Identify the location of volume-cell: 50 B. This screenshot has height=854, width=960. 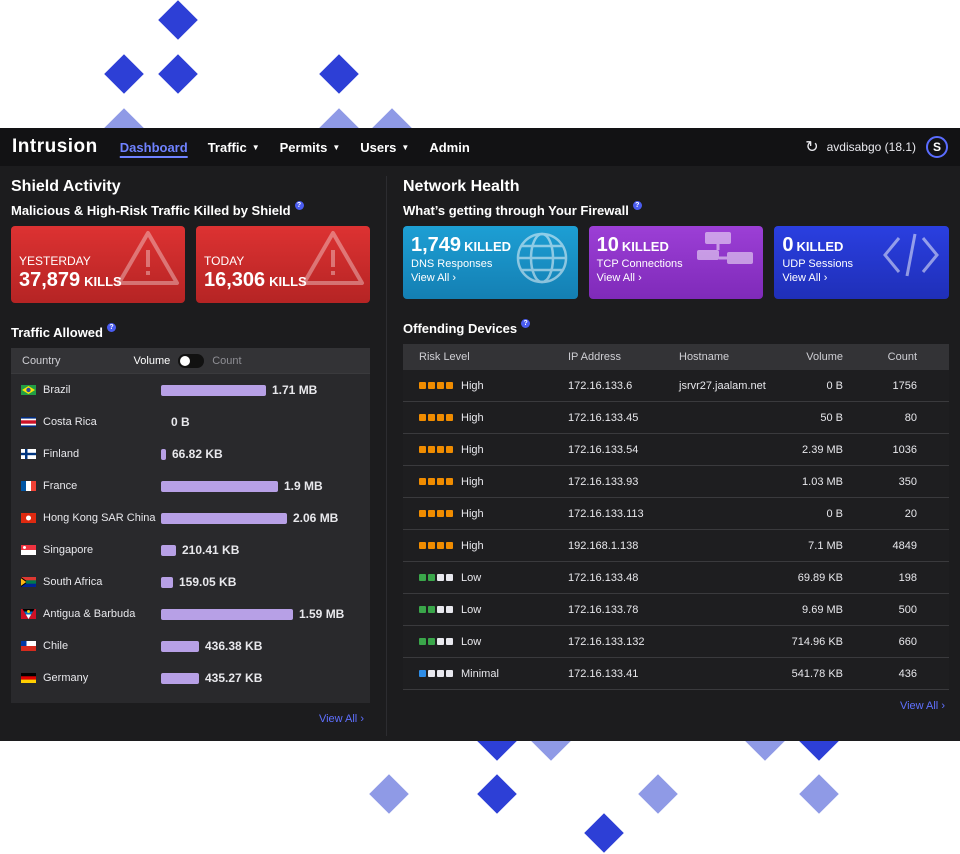
(831, 417).